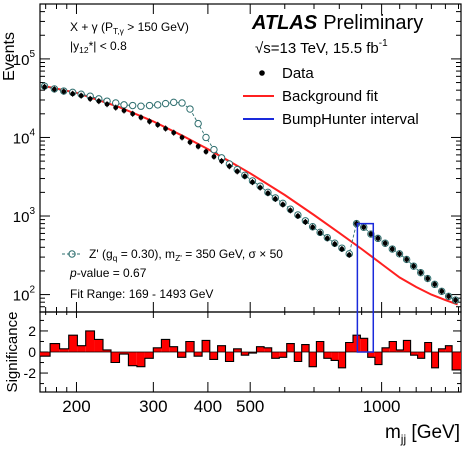  What do you see at coordinates (129, 28) in the screenshot?
I see `selection-cut-pt: X + γ (PT,γ > 150 GeV)` at bounding box center [129, 28].